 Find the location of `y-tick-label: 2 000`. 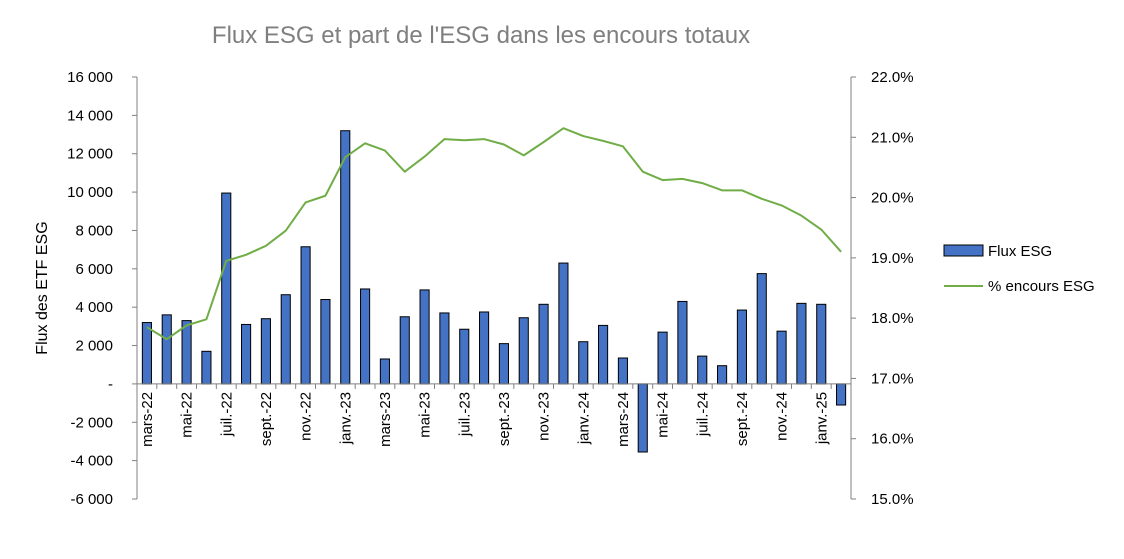

y-tick-label: 2 000 is located at coordinates (94, 346).